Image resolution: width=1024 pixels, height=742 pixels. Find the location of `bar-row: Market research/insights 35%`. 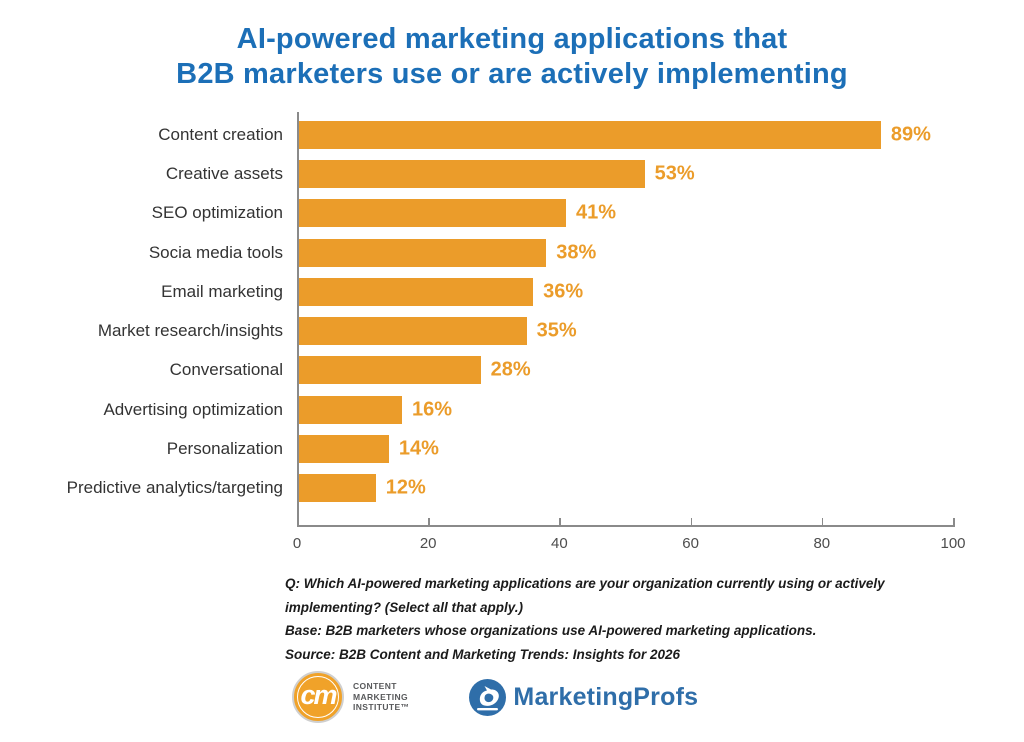

bar-row: Market research/insights 35% is located at coordinates (476, 330).